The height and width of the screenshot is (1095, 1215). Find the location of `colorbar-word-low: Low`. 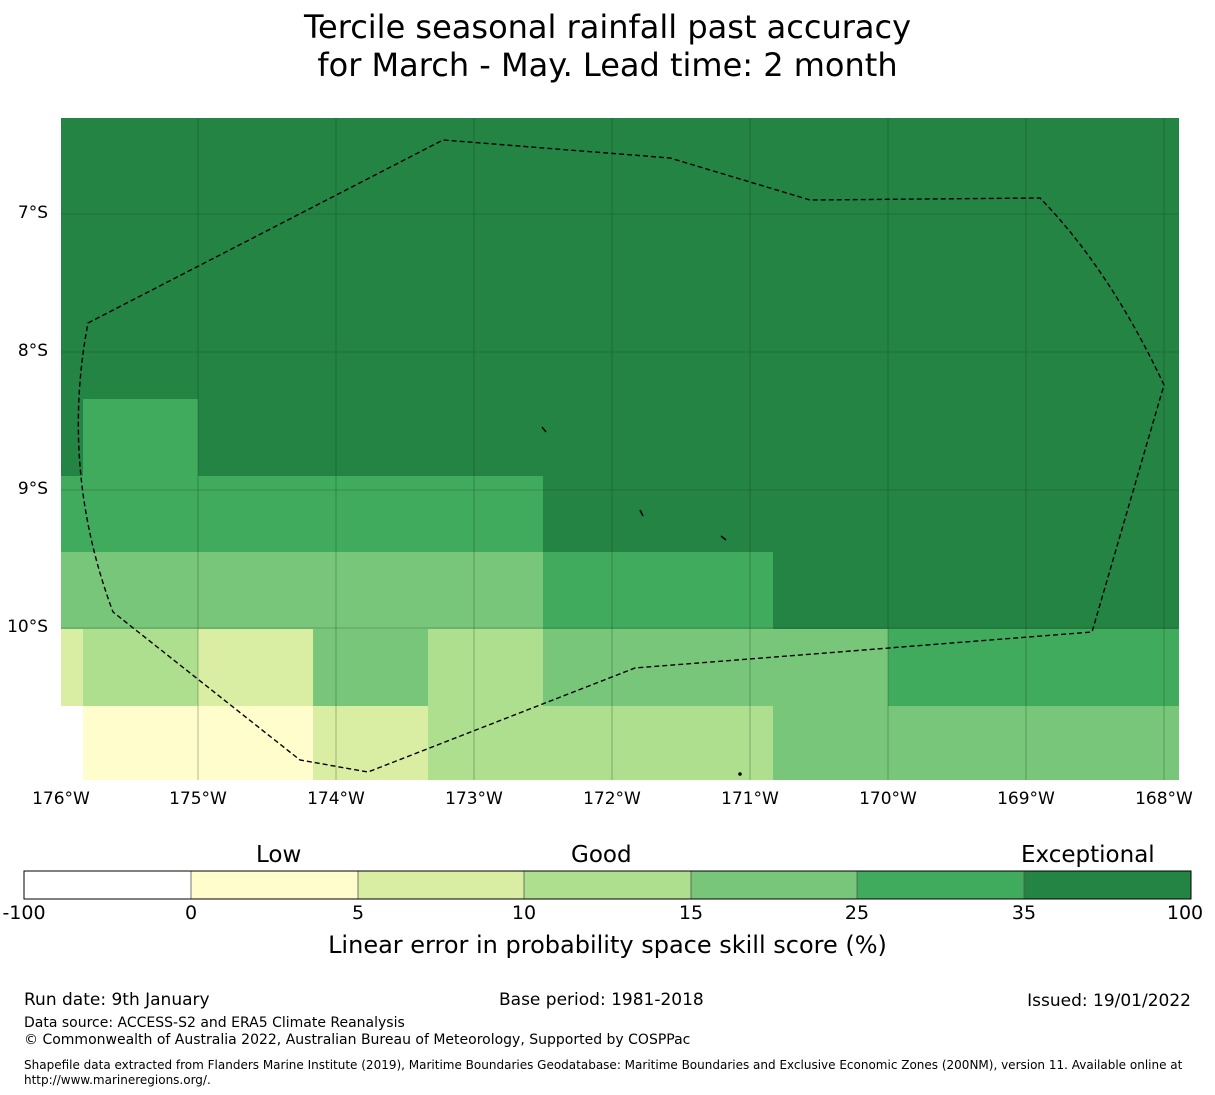

colorbar-word-low: Low is located at coordinates (279, 855).